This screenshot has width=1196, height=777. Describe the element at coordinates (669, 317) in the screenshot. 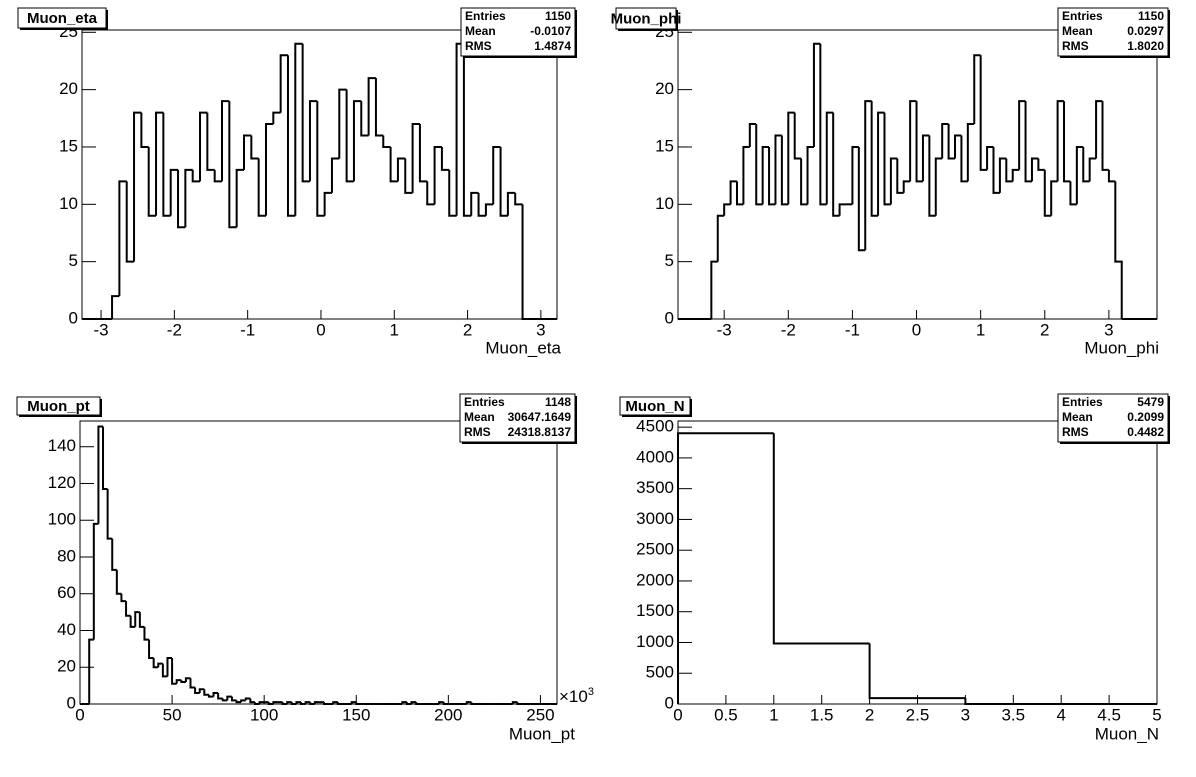

I see `y-tick-label: 0` at that location.